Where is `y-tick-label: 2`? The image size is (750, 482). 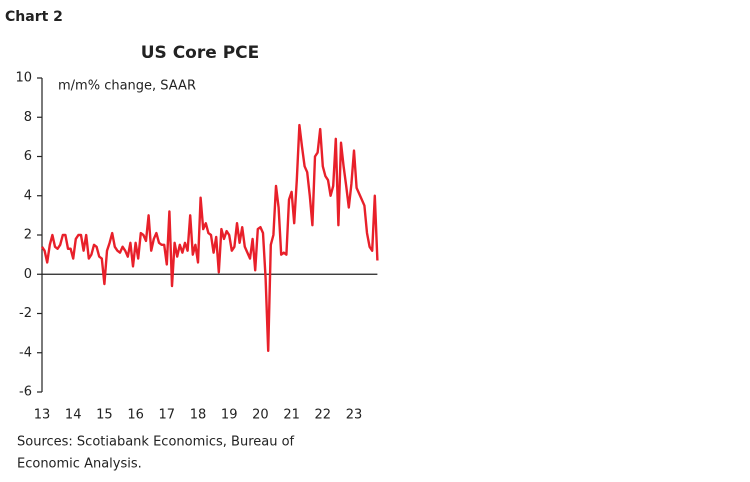
y-tick-label: 2 is located at coordinates (28, 235).